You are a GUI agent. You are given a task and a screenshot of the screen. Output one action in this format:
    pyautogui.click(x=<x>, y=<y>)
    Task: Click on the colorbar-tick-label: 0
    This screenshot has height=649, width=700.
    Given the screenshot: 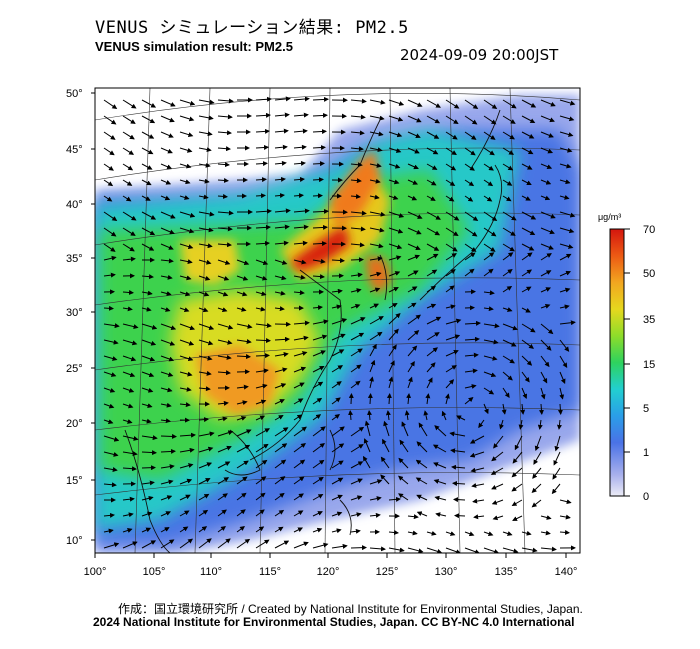 What is the action you would take?
    pyautogui.click(x=646, y=497)
    